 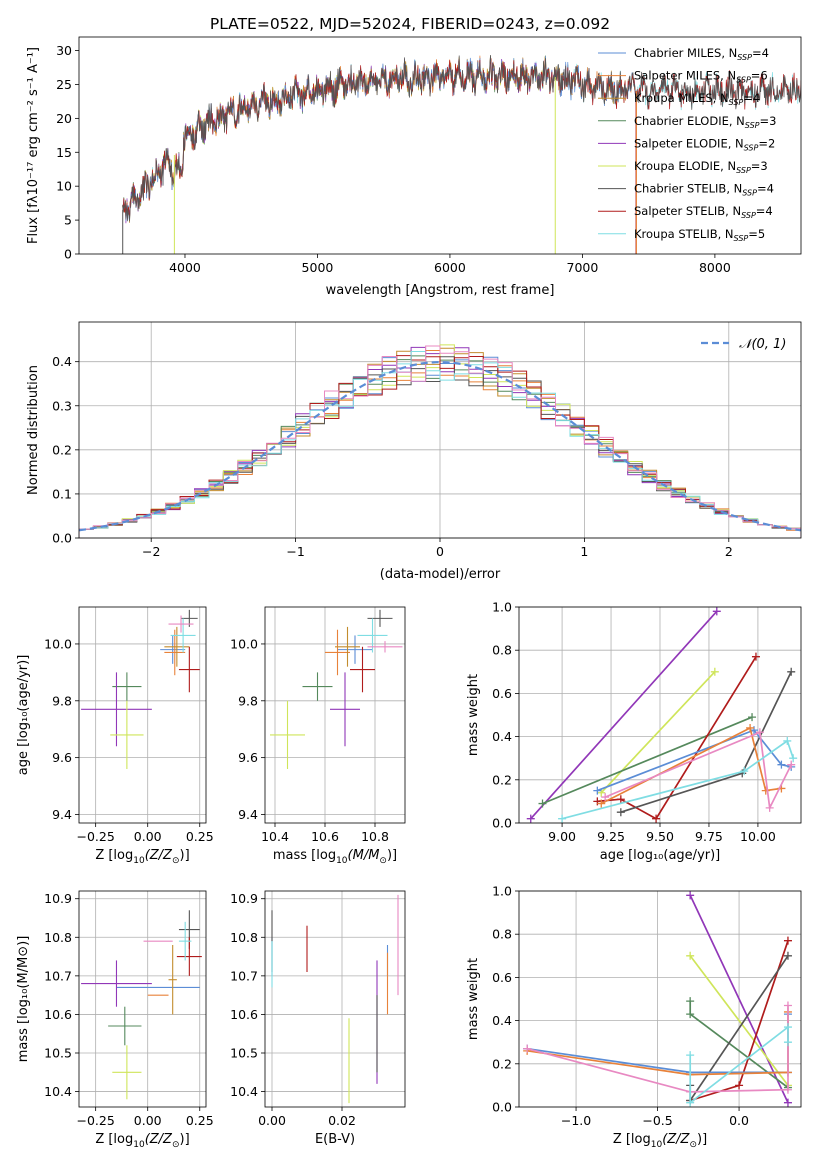 I want to click on y-tick-label: 10, so click(x=64, y=186).